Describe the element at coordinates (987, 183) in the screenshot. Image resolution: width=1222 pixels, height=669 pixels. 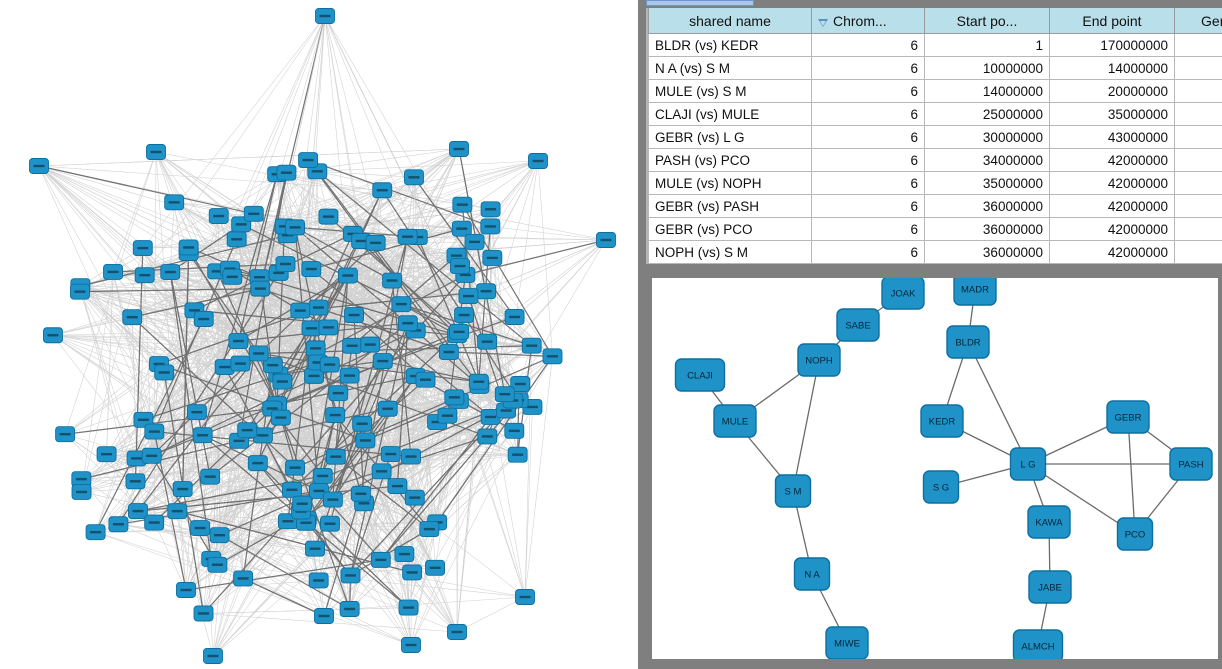
I see `table-cell-start-point: 35000000` at that location.